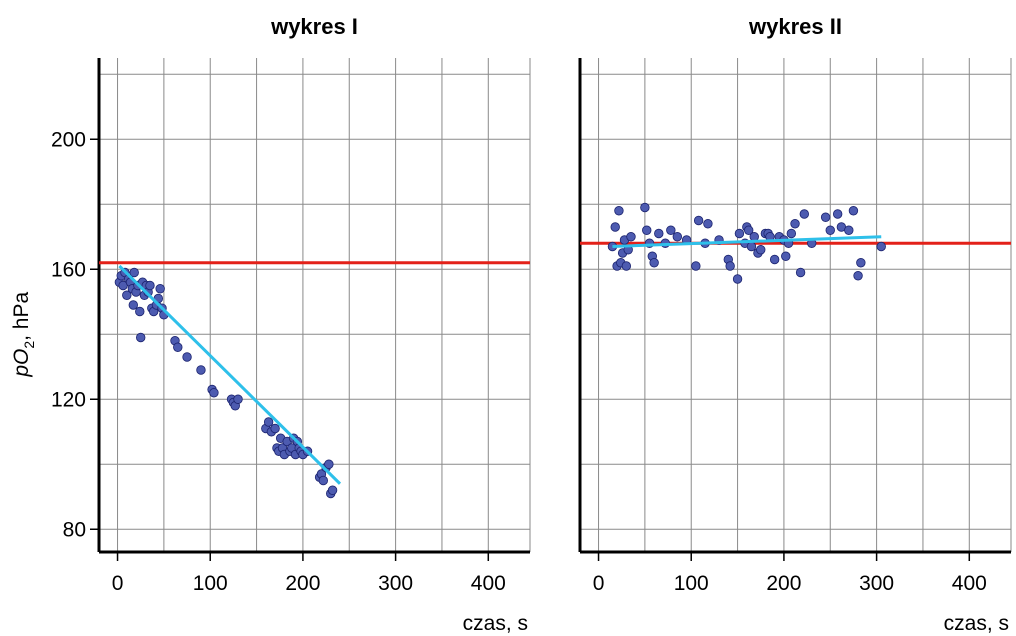 This screenshot has width=1016, height=636. I want to click on y-tick-label: 200, so click(68, 139).